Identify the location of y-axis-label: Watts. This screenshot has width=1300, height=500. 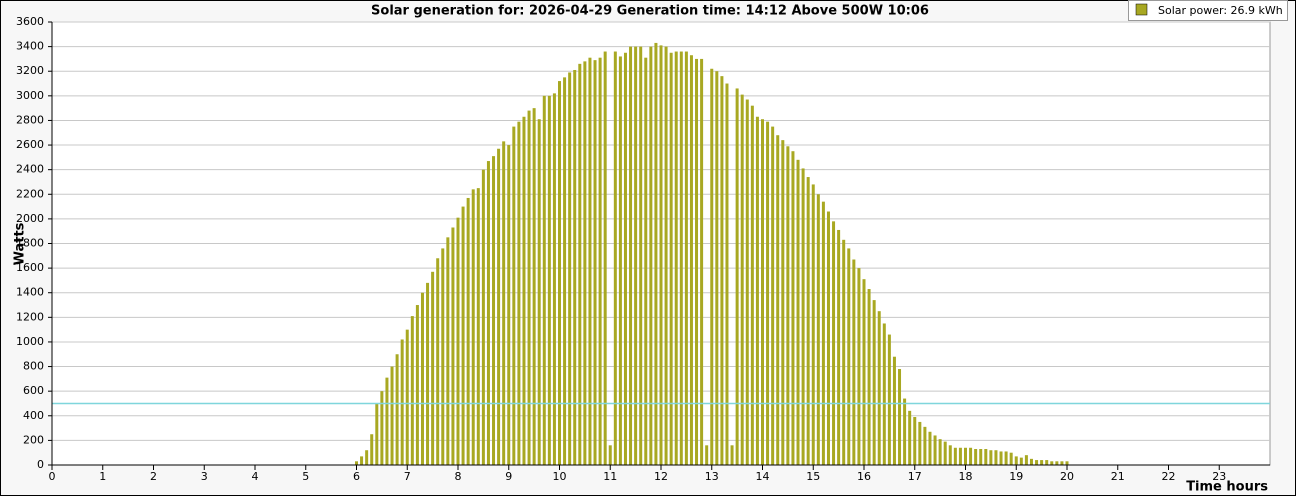
(20, 243).